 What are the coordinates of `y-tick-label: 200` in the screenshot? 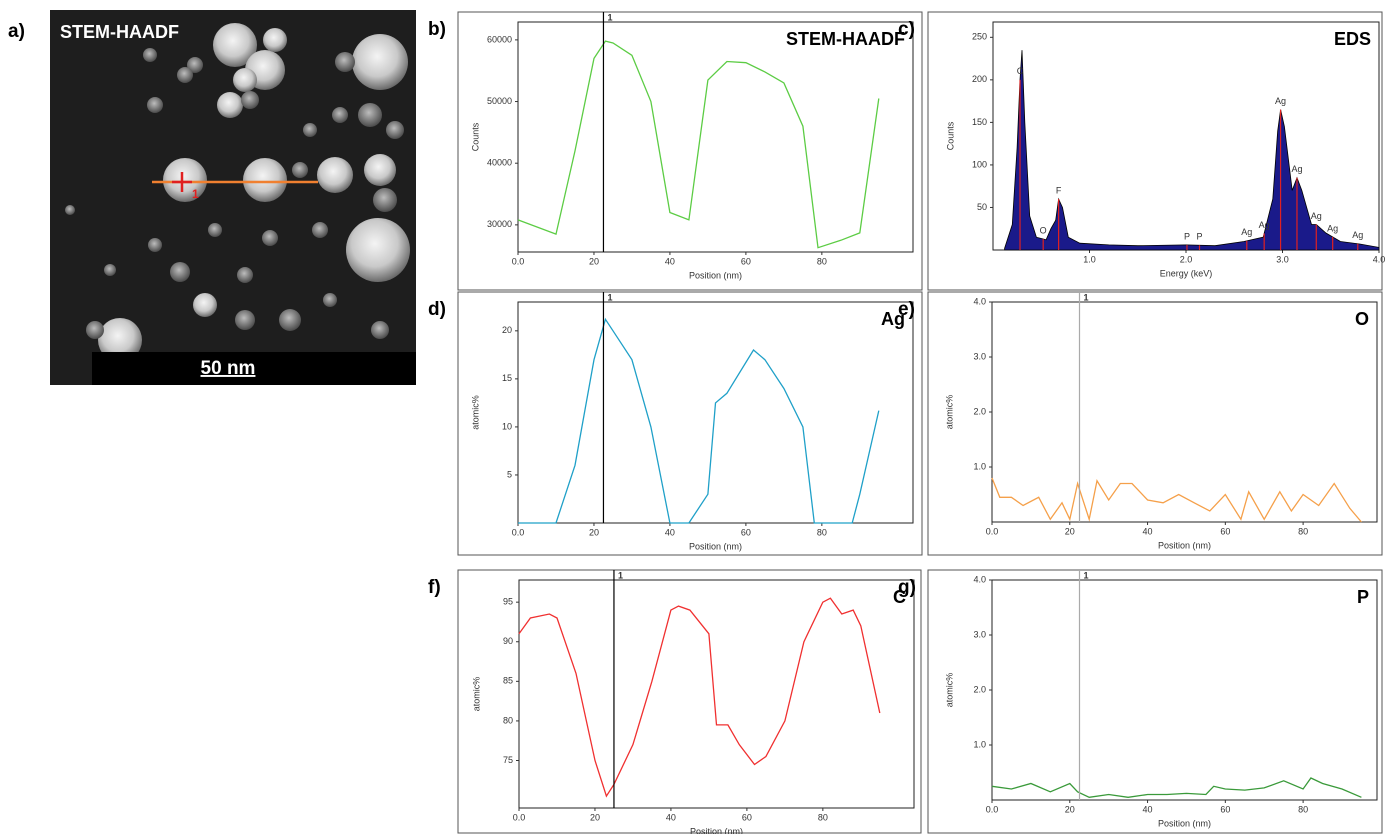 It's located at (979, 79).